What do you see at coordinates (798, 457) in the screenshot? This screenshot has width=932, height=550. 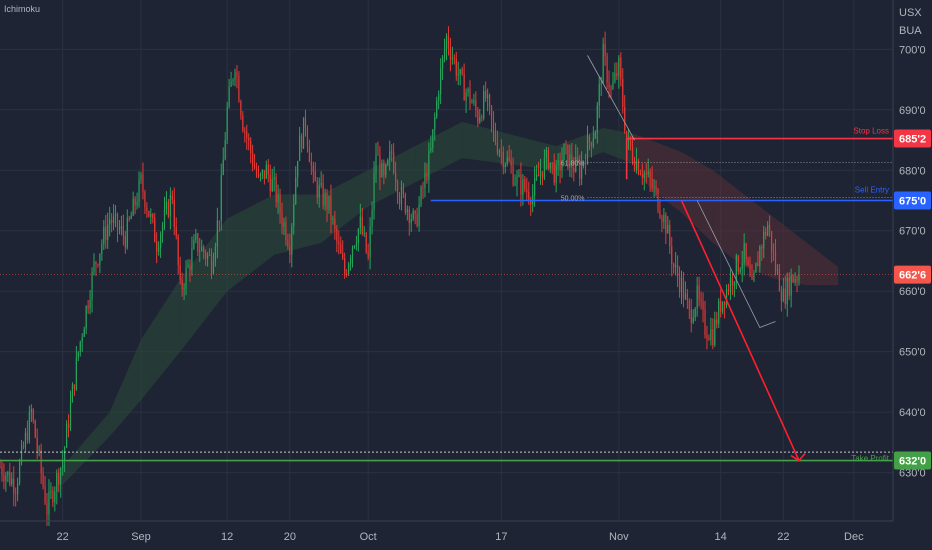 I see `projection-arrowhead` at bounding box center [798, 457].